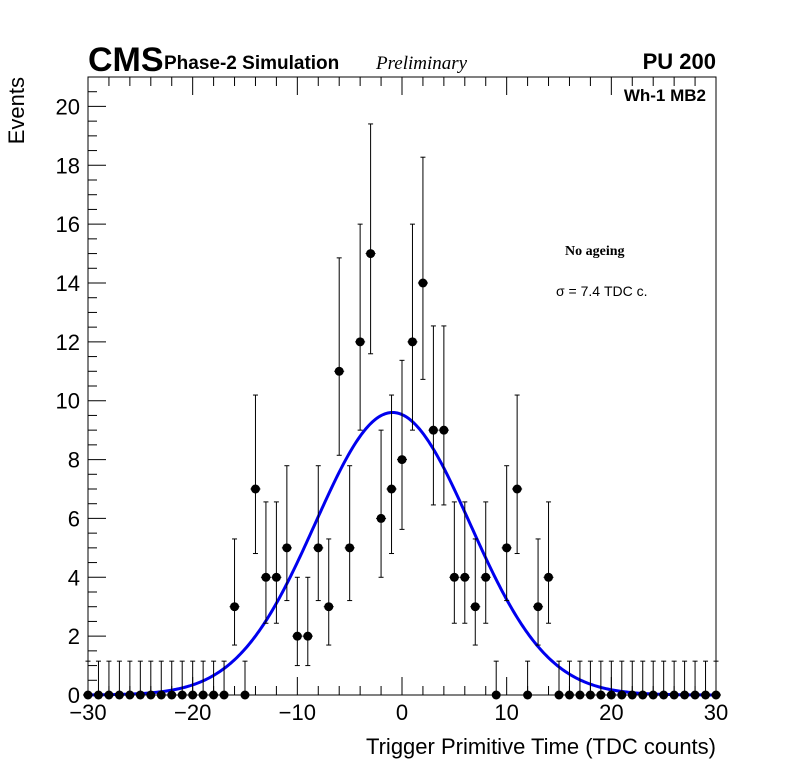  What do you see at coordinates (602, 291) in the screenshot?
I see `sigma-label: σ = 7.4 TDC c.` at bounding box center [602, 291].